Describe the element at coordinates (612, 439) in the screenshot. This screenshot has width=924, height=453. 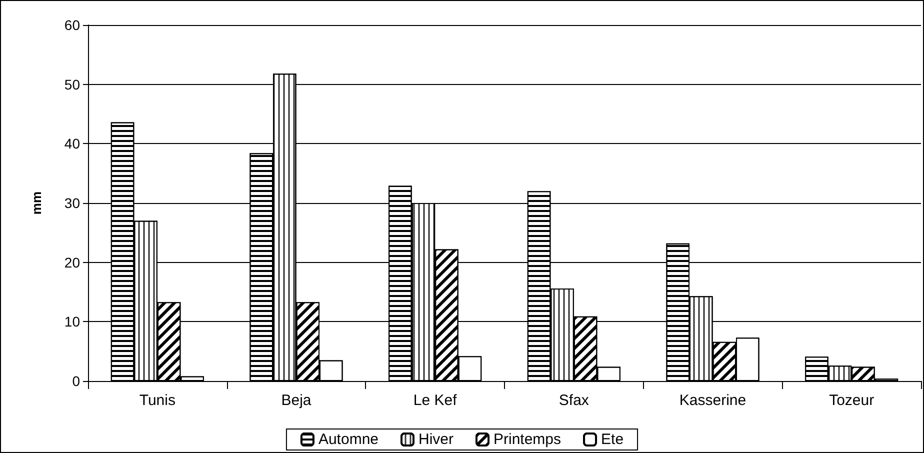
I see `legend-label: Ete` at that location.